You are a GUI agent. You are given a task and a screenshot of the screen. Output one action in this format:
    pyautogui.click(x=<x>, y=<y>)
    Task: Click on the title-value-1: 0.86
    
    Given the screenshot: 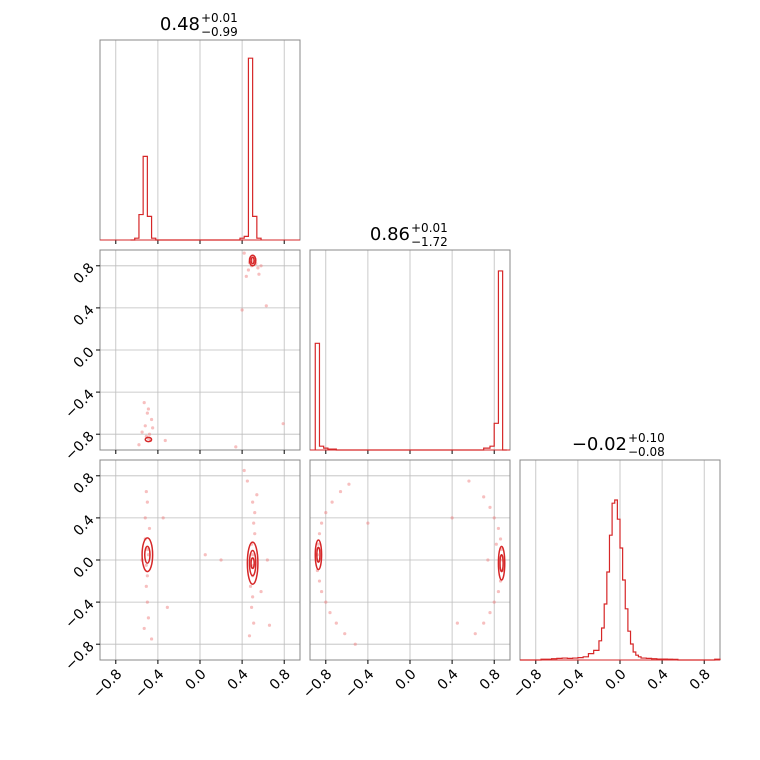 What is the action you would take?
    pyautogui.click(x=390, y=234)
    